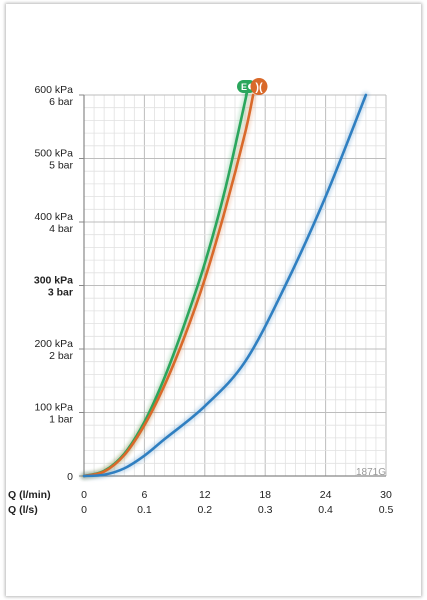  I want to click on x-tick-label-lmin: 30, so click(386, 495).